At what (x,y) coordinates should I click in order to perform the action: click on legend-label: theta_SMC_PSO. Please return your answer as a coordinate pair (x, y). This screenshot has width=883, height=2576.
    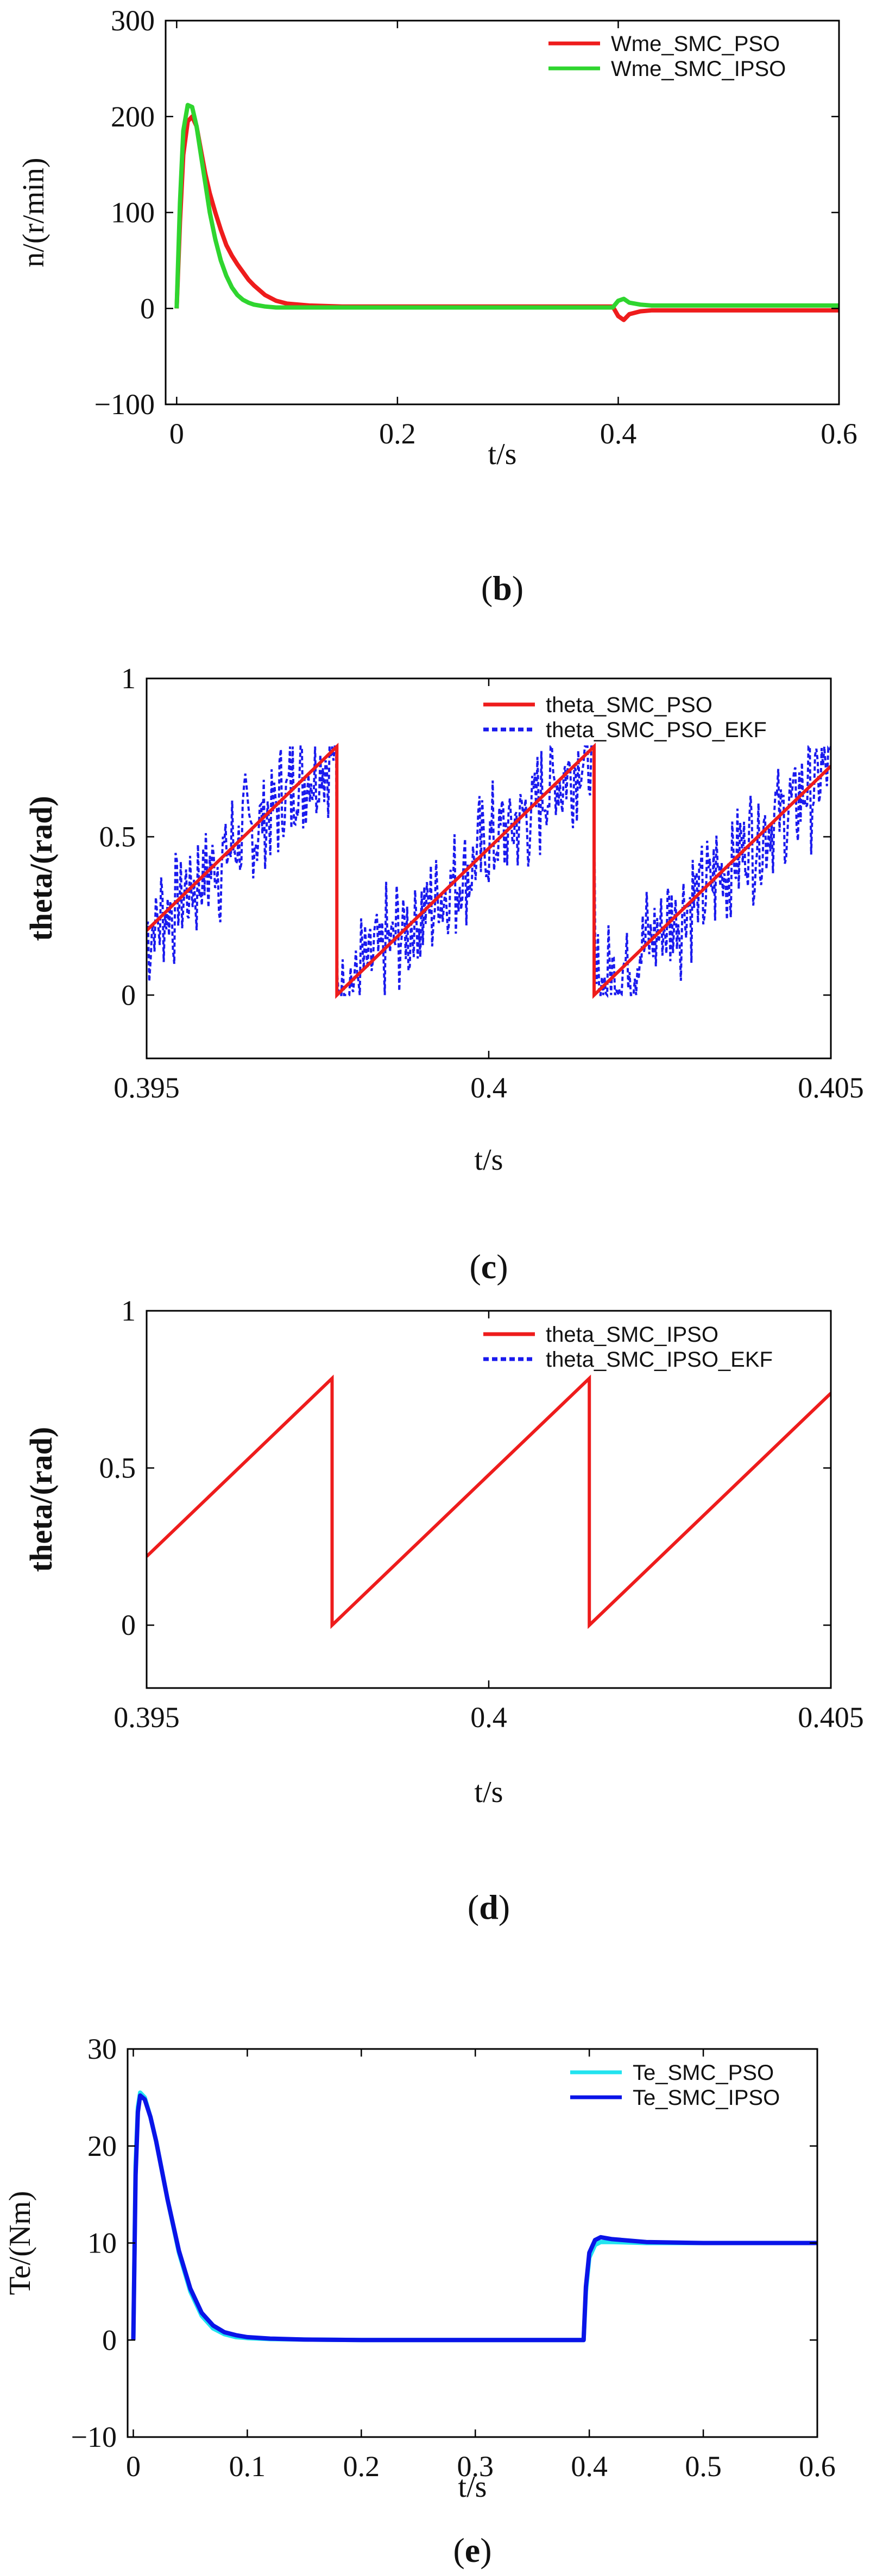
    Looking at the image, I should click on (629, 705).